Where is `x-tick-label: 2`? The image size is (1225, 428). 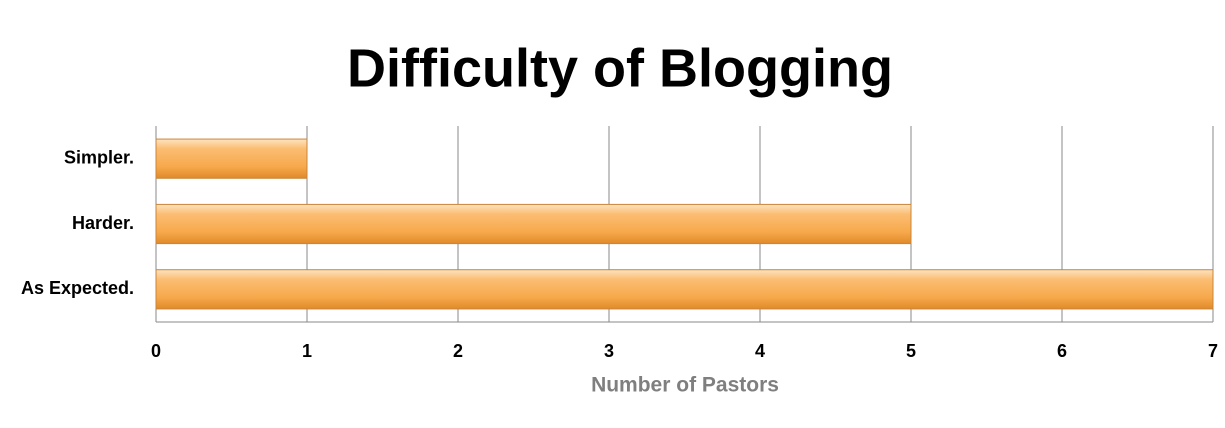
x-tick-label: 2 is located at coordinates (458, 351).